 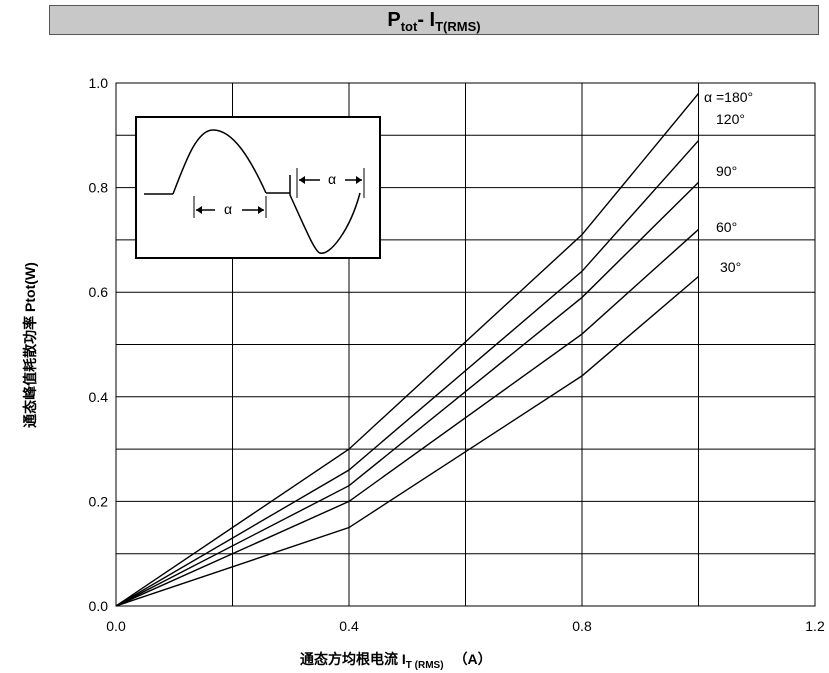 I want to click on series-label: 30°, so click(x=730, y=267).